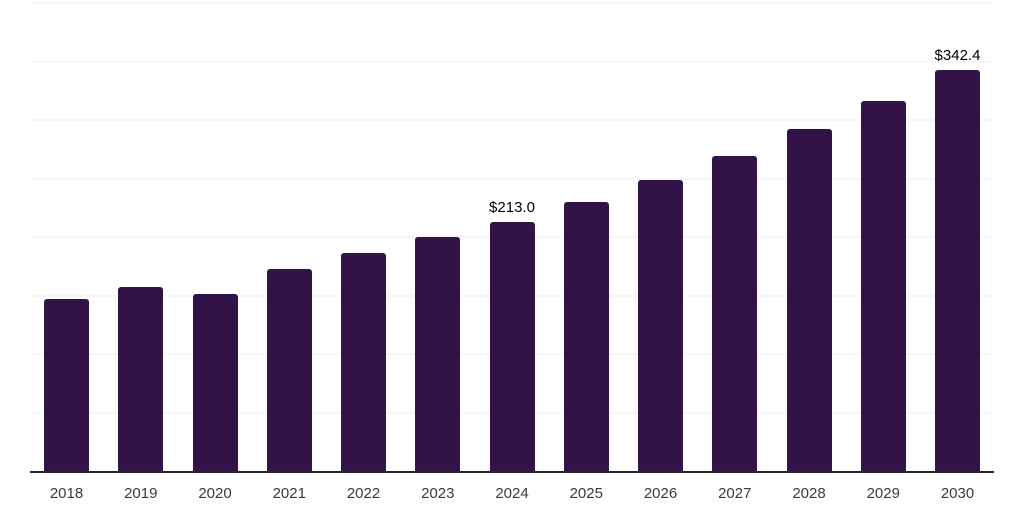 Image resolution: width=1024 pixels, height=512 pixels. What do you see at coordinates (957, 56) in the screenshot?
I see `bar-value-label-2030: $342.4` at bounding box center [957, 56].